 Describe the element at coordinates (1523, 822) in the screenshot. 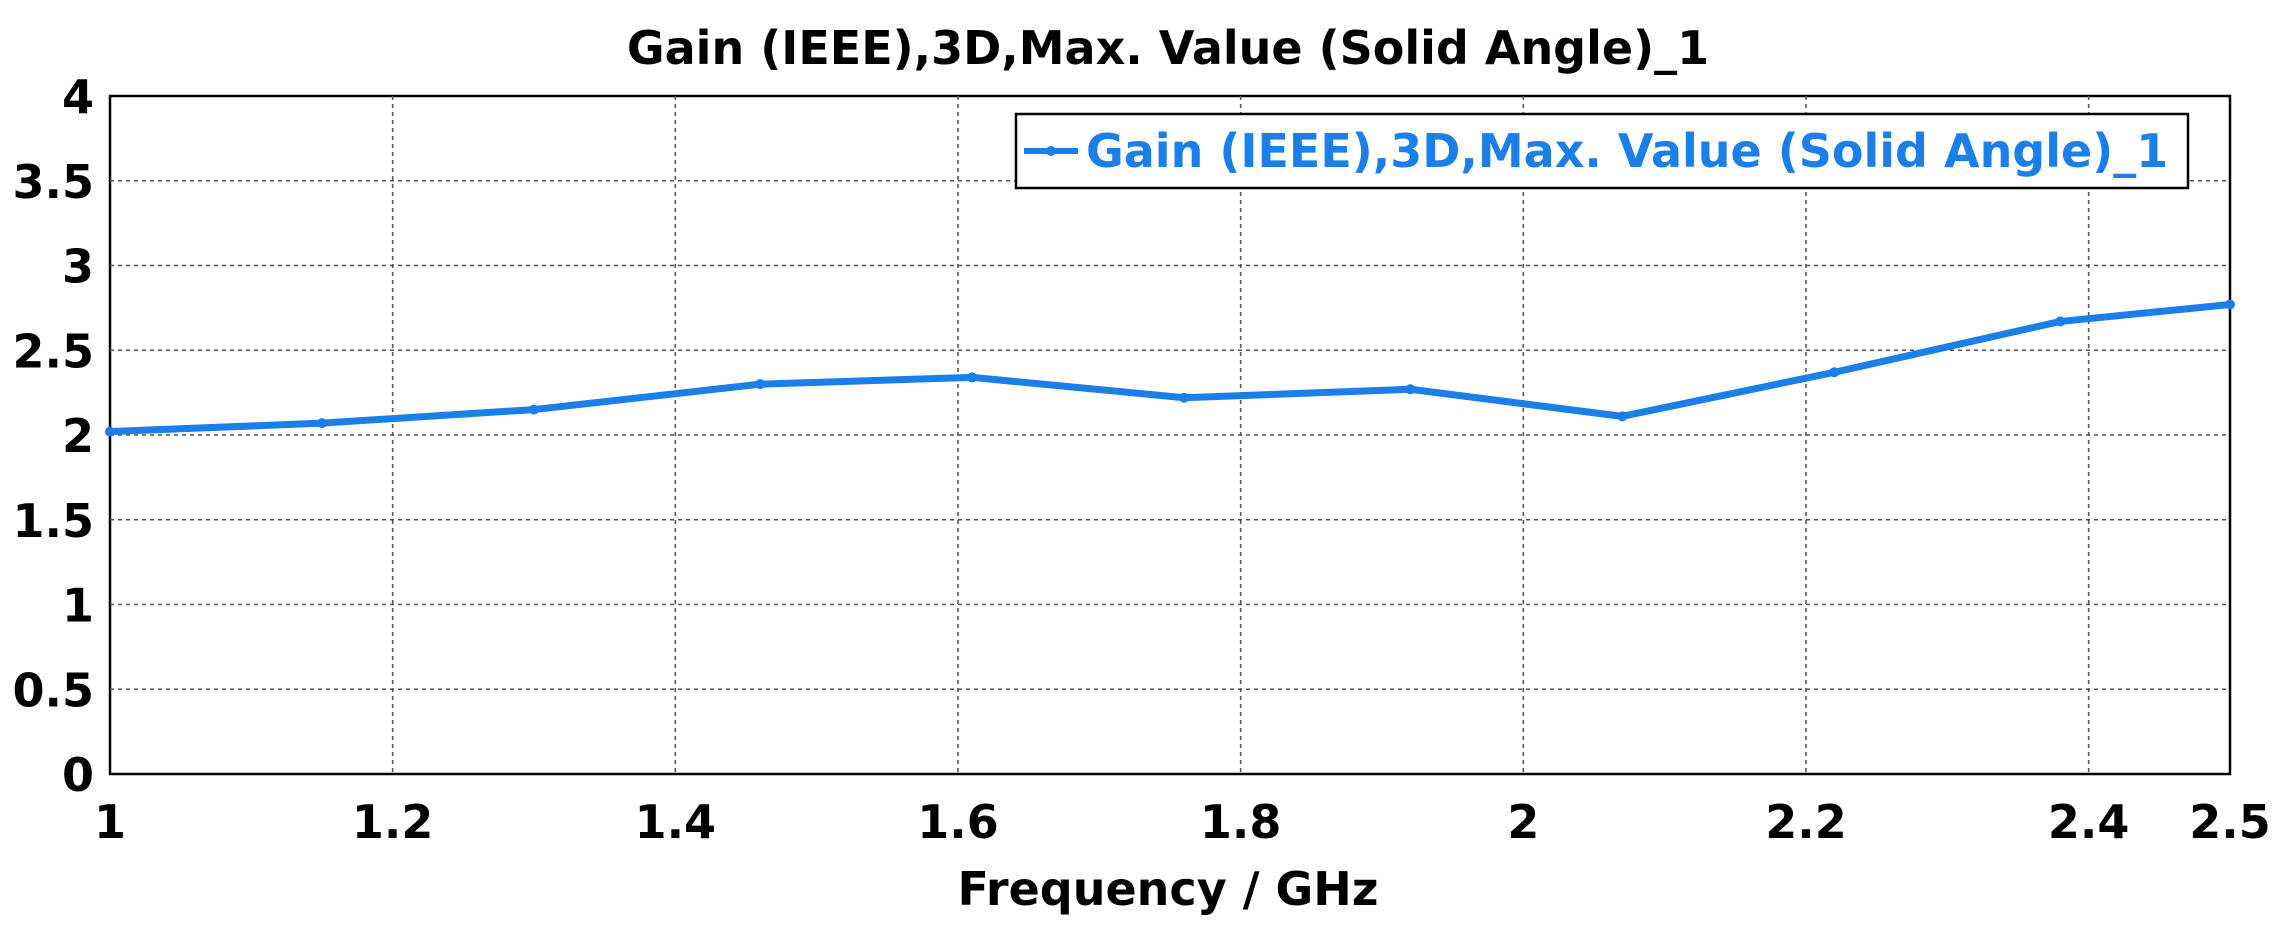

I see `x-tick-label: 2` at that location.